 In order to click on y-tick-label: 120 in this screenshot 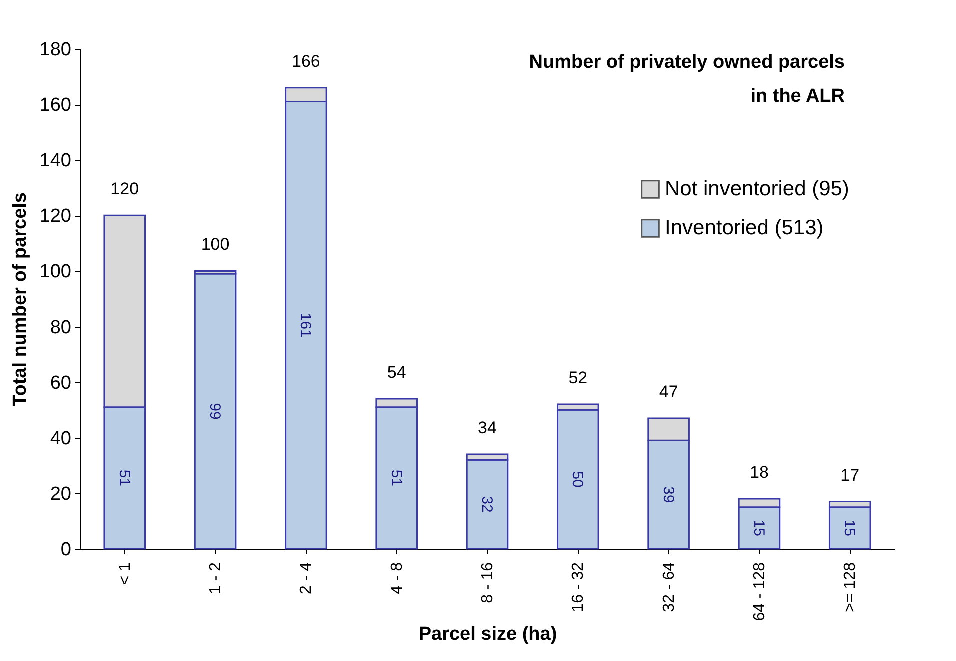, I will do `click(56, 217)`.